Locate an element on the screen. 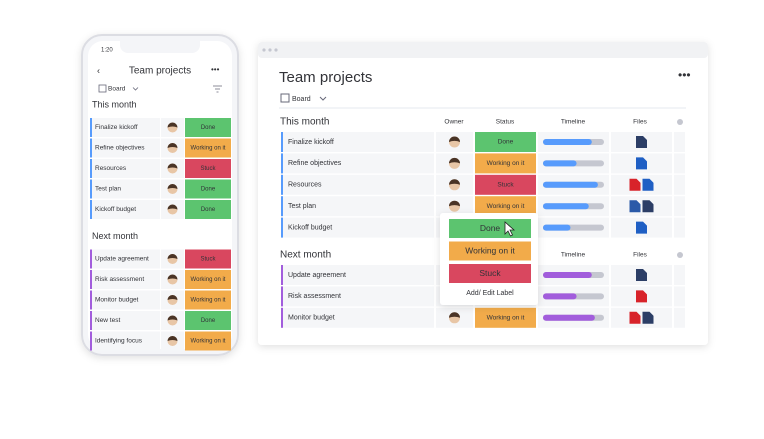 The height and width of the screenshot is (439, 764). column-header: Owner is located at coordinates (454, 122).